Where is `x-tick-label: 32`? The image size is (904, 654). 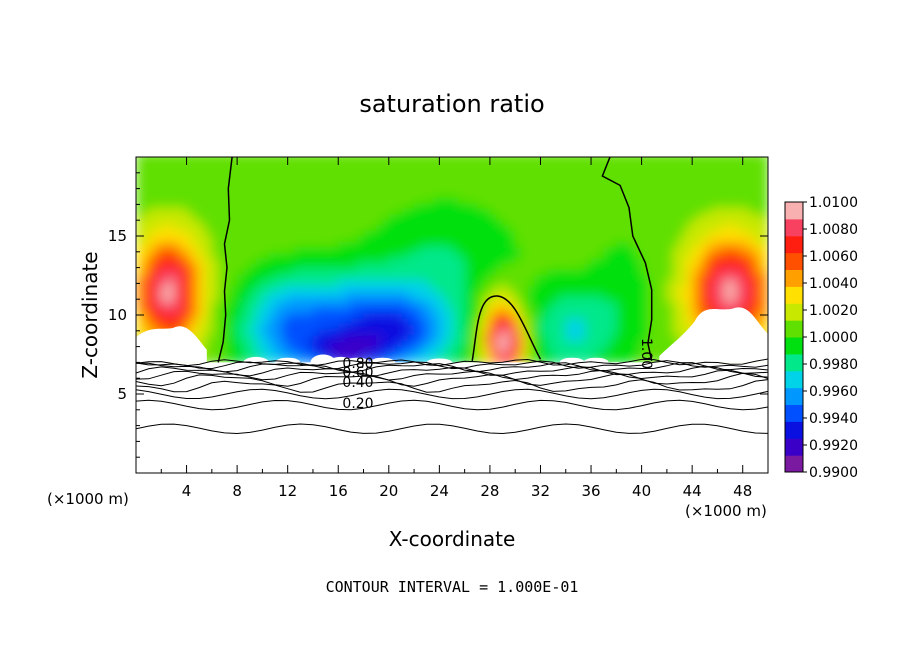
x-tick-label: 32 is located at coordinates (540, 491).